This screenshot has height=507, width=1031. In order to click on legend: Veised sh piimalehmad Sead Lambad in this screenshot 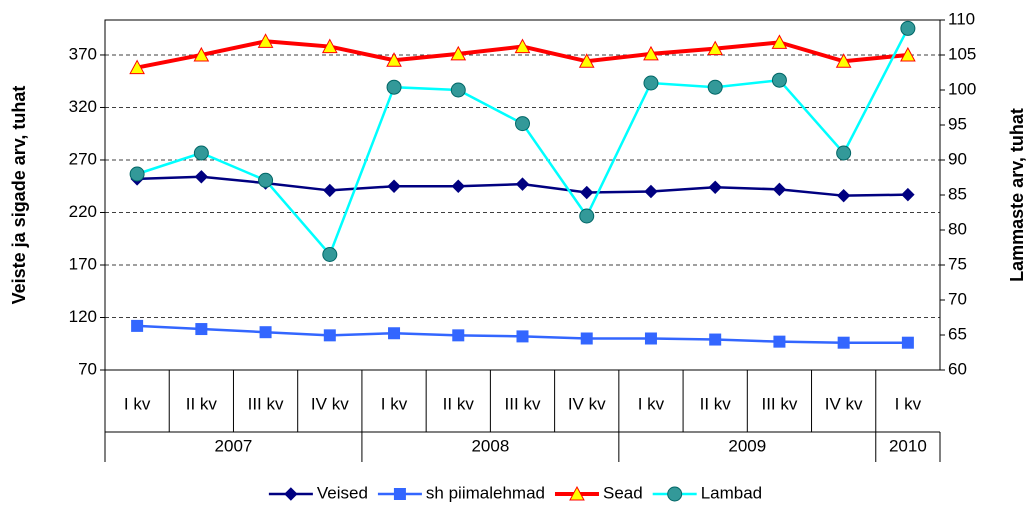, I will do `click(515, 492)`.